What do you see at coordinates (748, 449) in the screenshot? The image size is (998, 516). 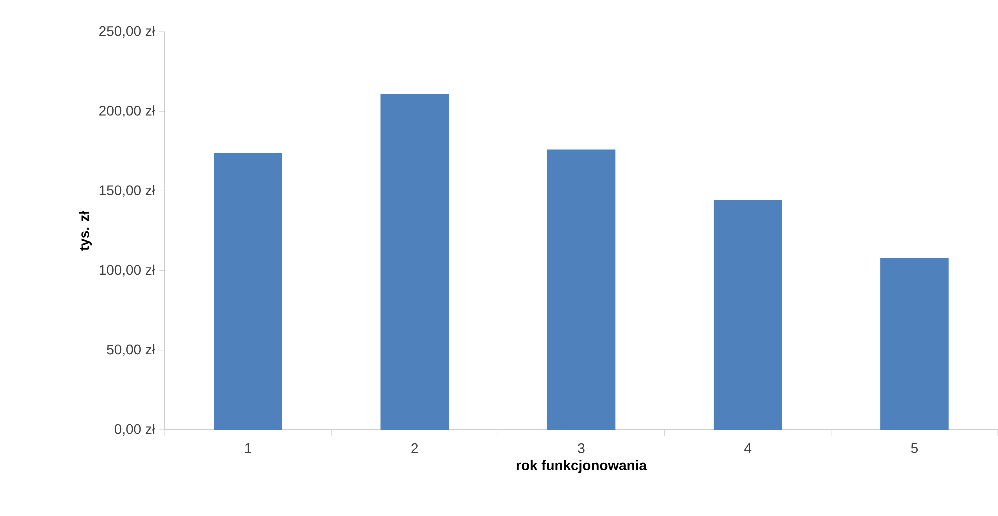 I see `x-tick-label: 4` at bounding box center [748, 449].